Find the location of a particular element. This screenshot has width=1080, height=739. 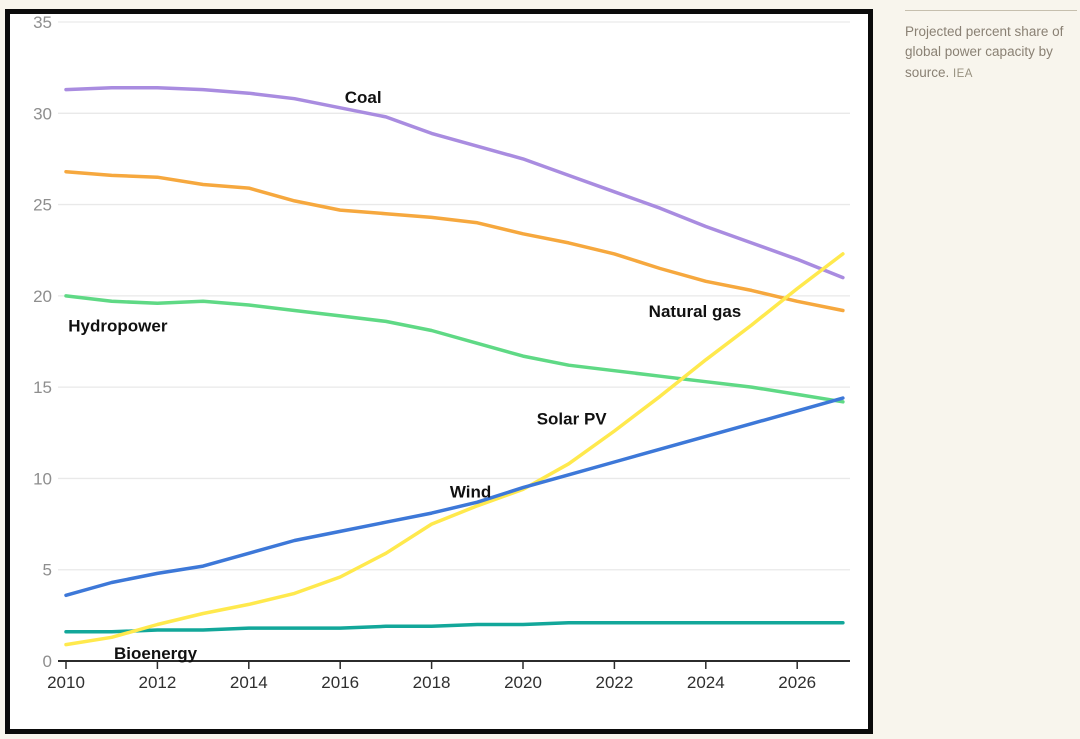

y-tick-label: 15 is located at coordinates (42, 387).